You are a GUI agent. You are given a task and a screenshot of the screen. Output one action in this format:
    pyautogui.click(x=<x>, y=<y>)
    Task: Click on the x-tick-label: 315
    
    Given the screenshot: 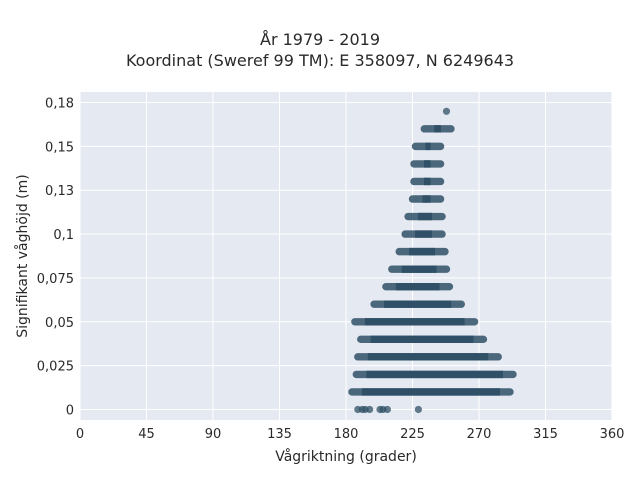 What is the action you would take?
    pyautogui.click(x=545, y=434)
    